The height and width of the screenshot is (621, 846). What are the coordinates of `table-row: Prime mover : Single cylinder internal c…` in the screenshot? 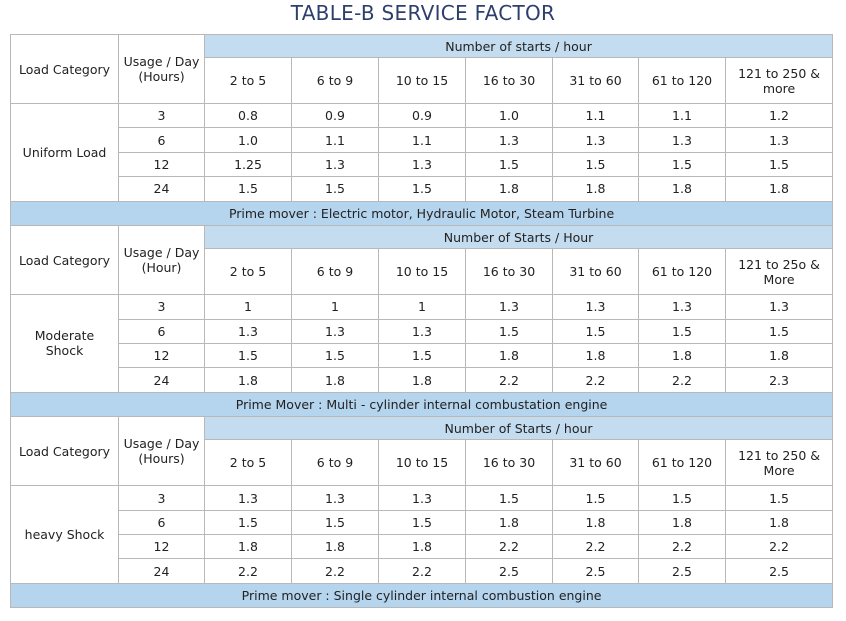 It's located at (421, 595).